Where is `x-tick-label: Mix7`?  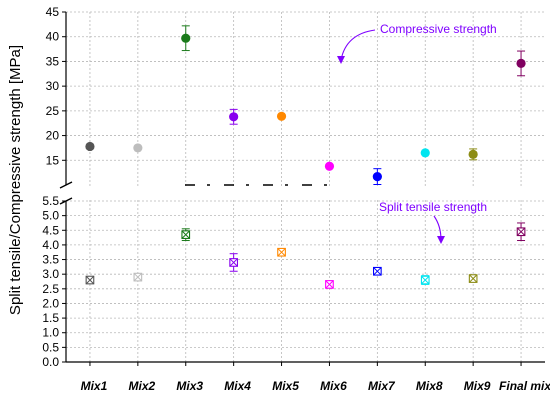 x-tick-label: Mix7 is located at coordinates (382, 386).